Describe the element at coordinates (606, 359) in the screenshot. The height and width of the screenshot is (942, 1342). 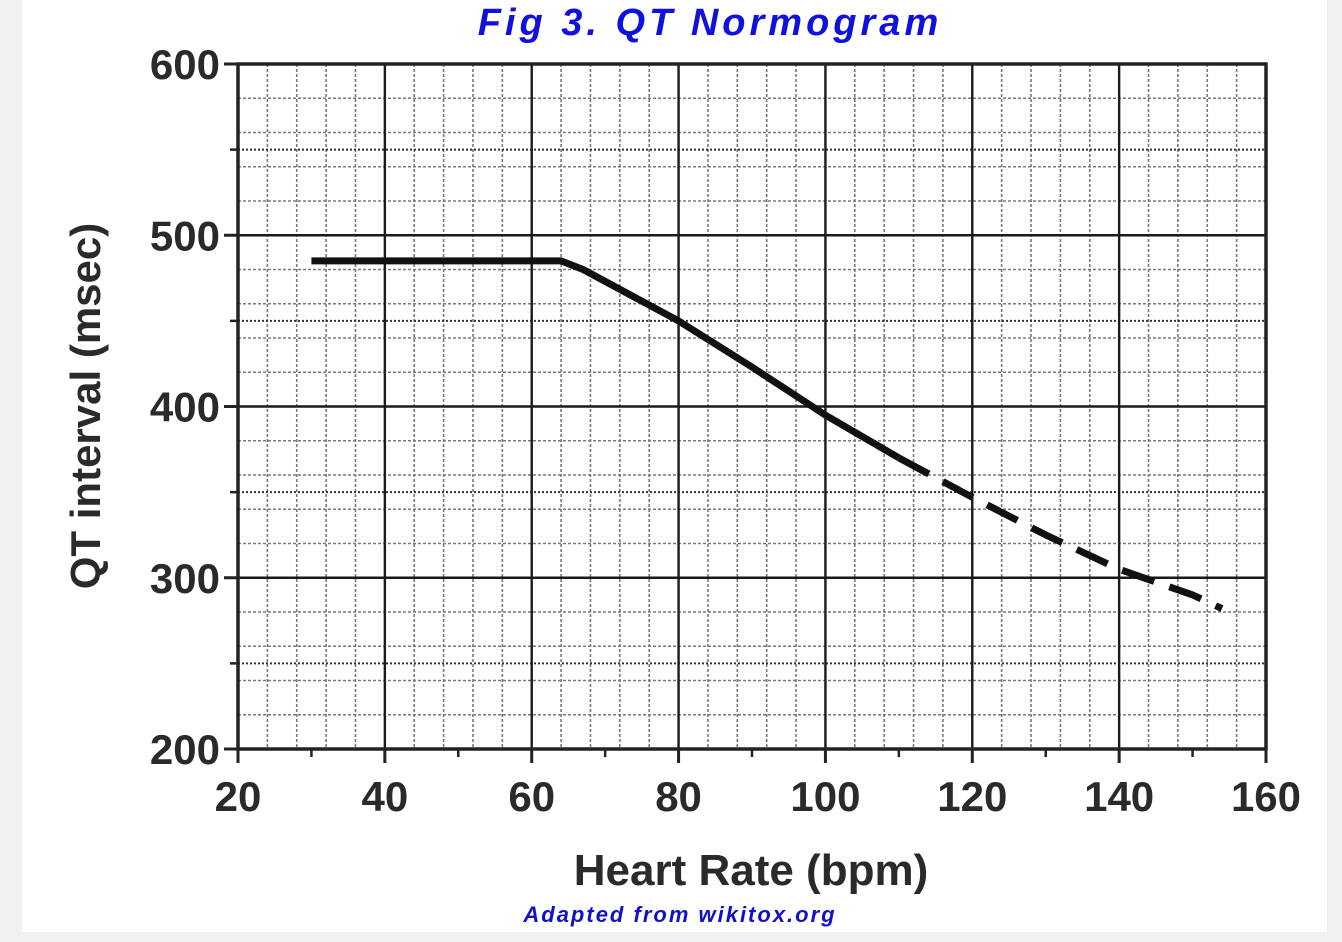
I see `qt-line-solid` at that location.